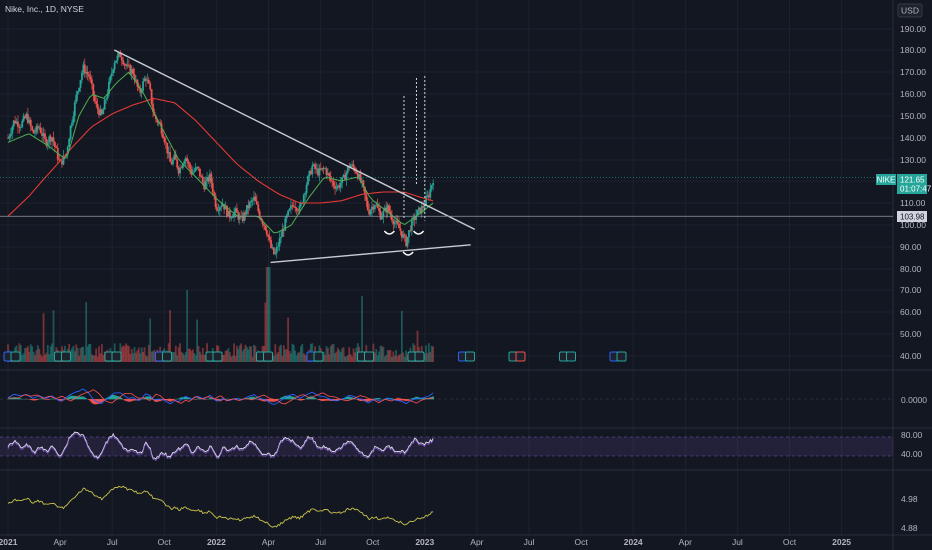  I want to click on last-price-tag: 121.65 01:07:47, so click(914, 184).